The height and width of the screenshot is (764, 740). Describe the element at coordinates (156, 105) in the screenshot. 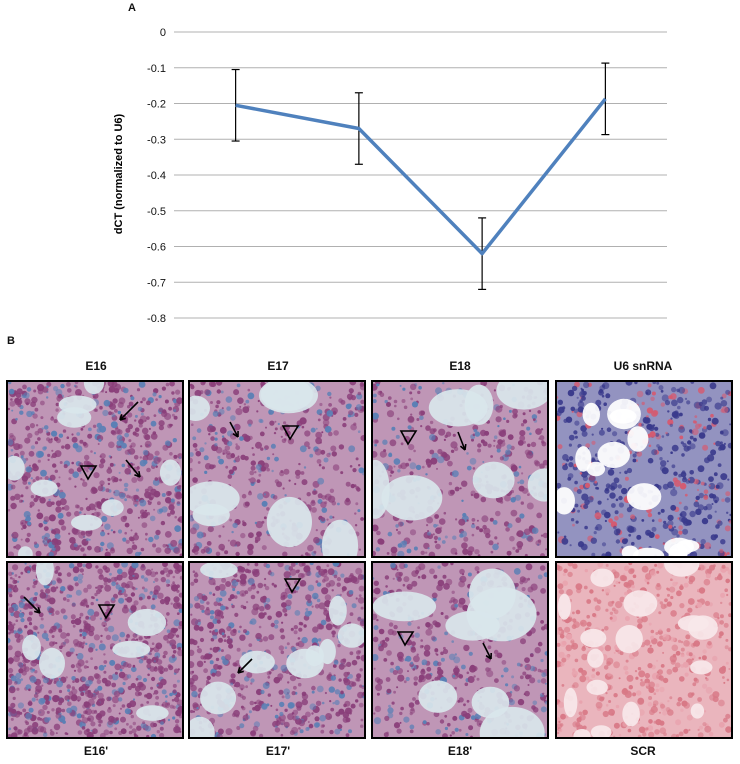

I see `y-tick-label: -0.2` at that location.